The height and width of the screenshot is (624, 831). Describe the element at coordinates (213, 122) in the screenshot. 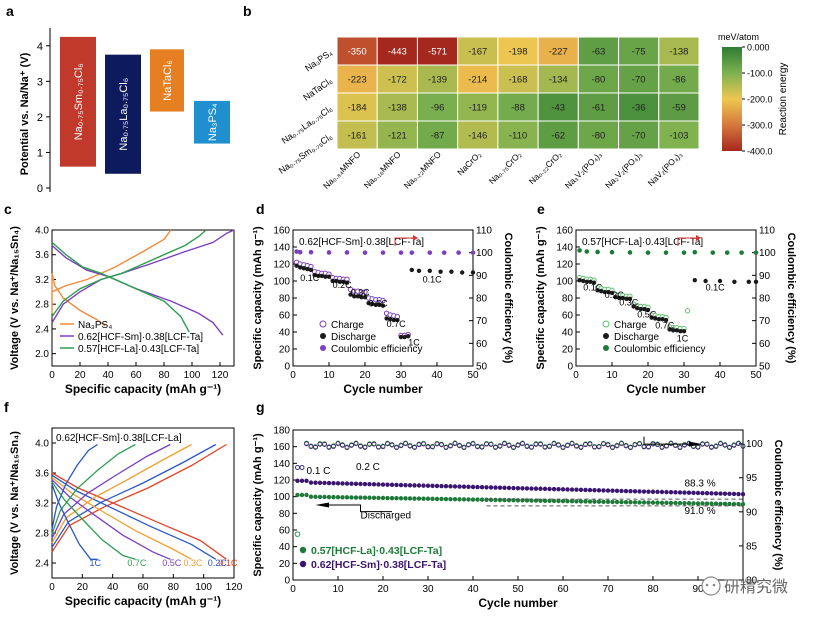

I see `bar-label: Na₃PS₄` at that location.